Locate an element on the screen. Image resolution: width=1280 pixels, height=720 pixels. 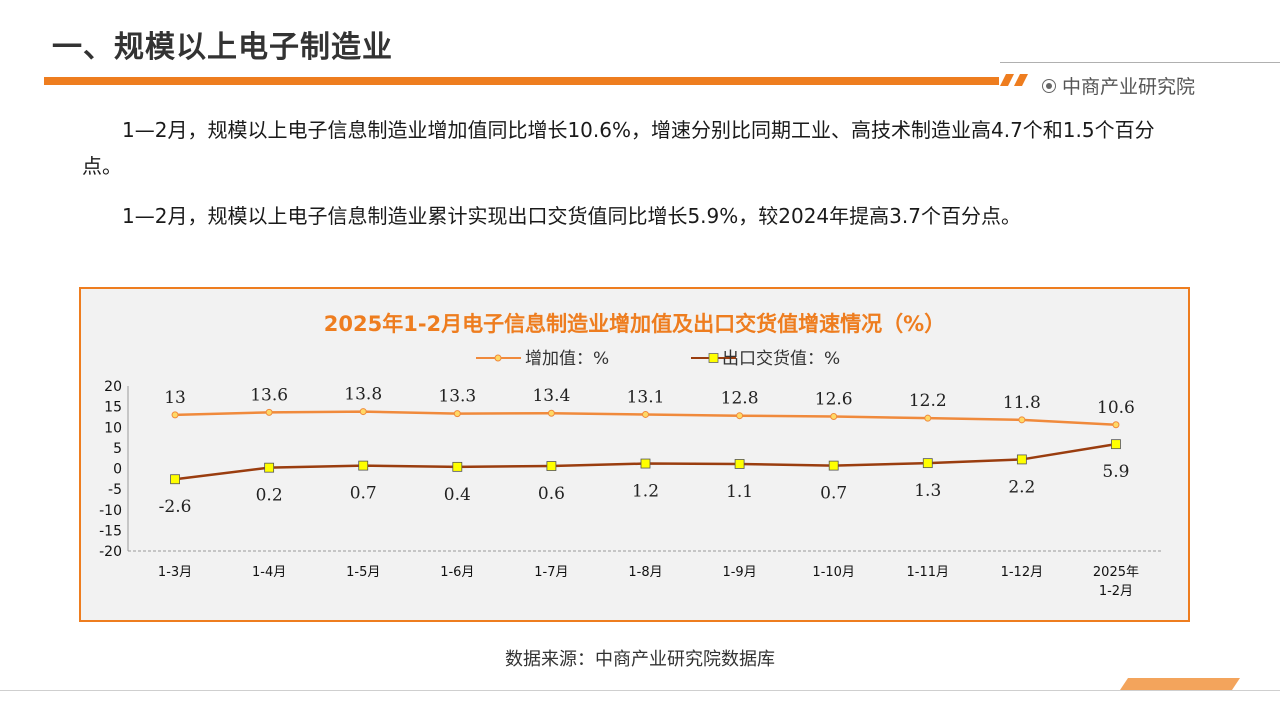
series1-data-label: 13.8 is located at coordinates (363, 395).